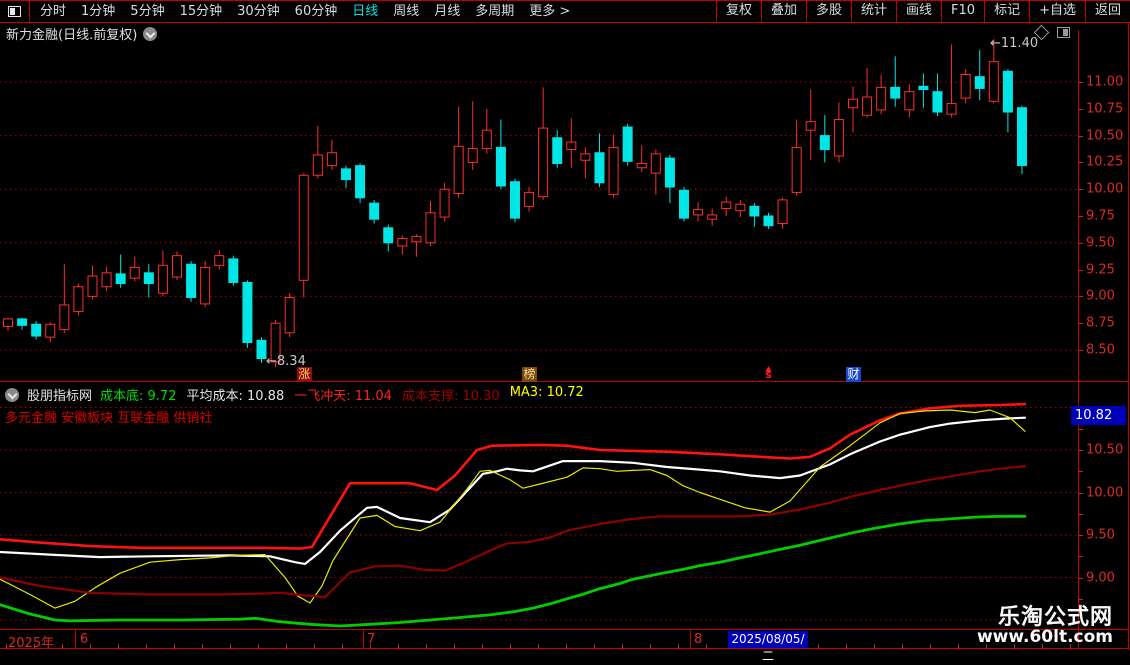  What do you see at coordinates (1105, 82) in the screenshot?
I see `price-label-11.00: 11.00` at bounding box center [1105, 82].